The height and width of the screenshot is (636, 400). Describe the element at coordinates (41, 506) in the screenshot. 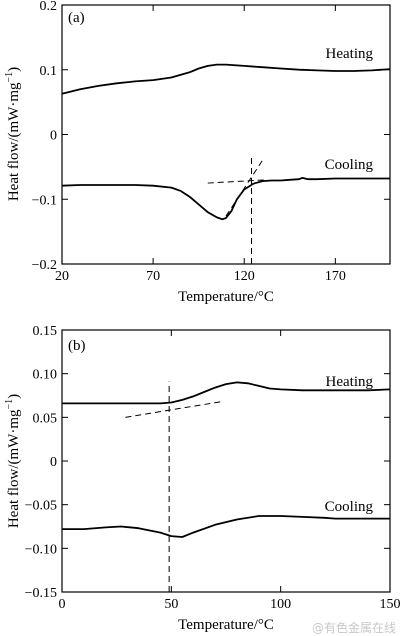

I see `y-tick-label: −0.05` at that location.